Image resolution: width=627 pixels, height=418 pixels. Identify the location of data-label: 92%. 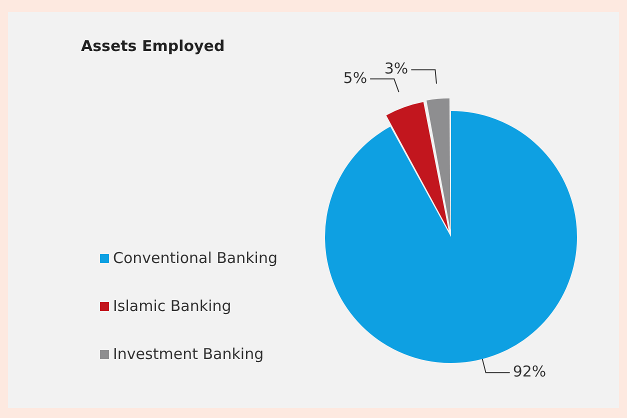
(529, 371).